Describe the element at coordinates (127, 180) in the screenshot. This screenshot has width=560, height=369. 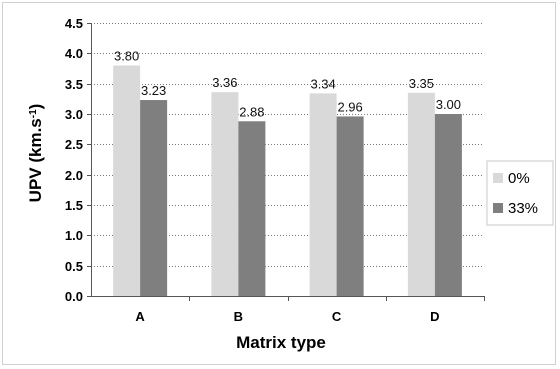
I see `bar-a-0pct` at that location.